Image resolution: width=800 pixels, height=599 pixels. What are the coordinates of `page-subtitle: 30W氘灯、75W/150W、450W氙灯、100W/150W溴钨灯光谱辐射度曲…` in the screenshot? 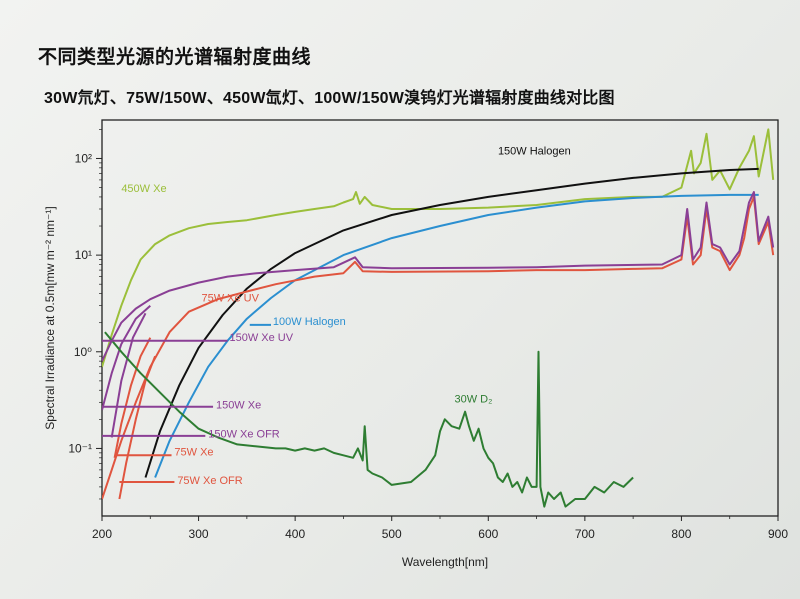 It's located at (329, 98).